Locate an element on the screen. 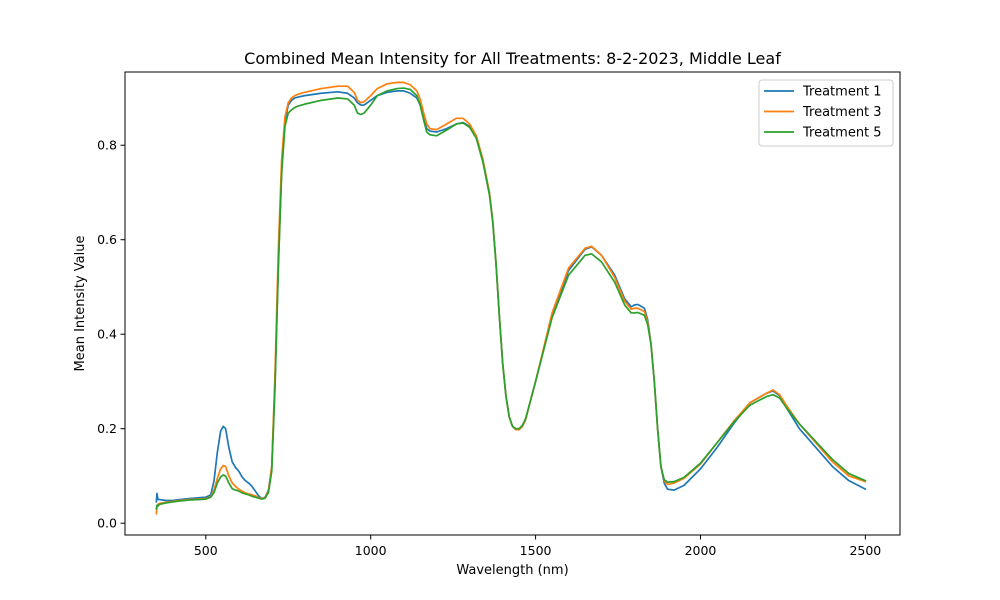  y-tick-label: 0.6 is located at coordinates (107, 239).